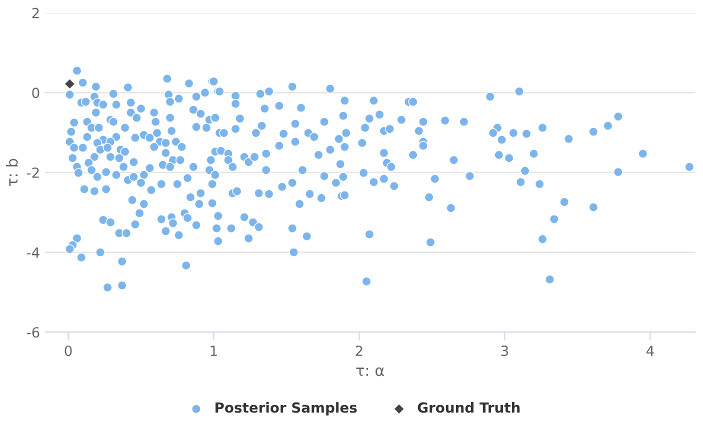 The height and width of the screenshot is (428, 703). I want to click on x-tick-label: 4, so click(650, 351).